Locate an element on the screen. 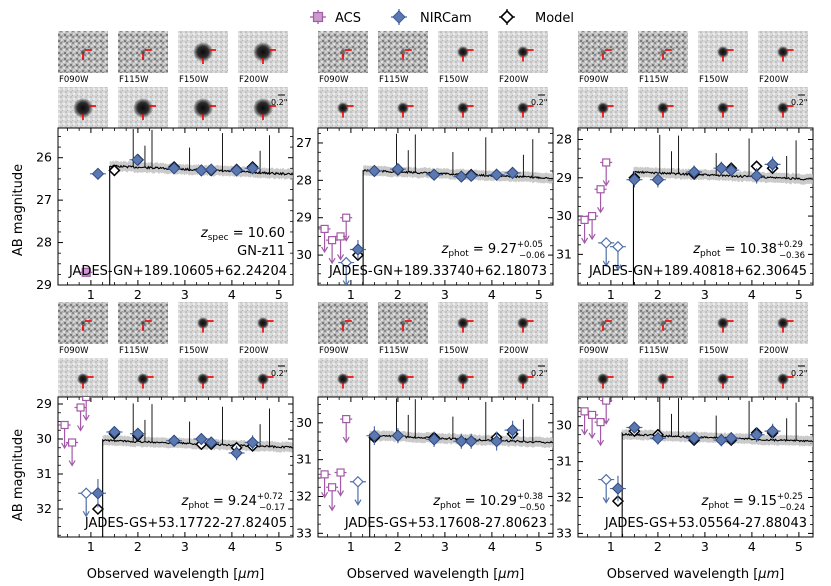  x-tick-label: 2 is located at coordinates (138, 294).